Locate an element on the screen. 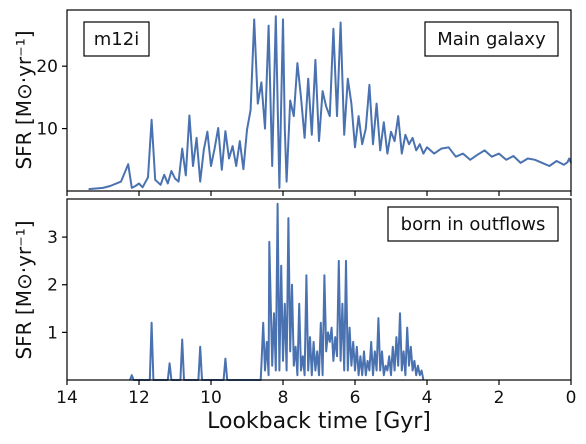 The height and width of the screenshot is (444, 586). bottom-annotation-right-box is located at coordinates (473, 224).